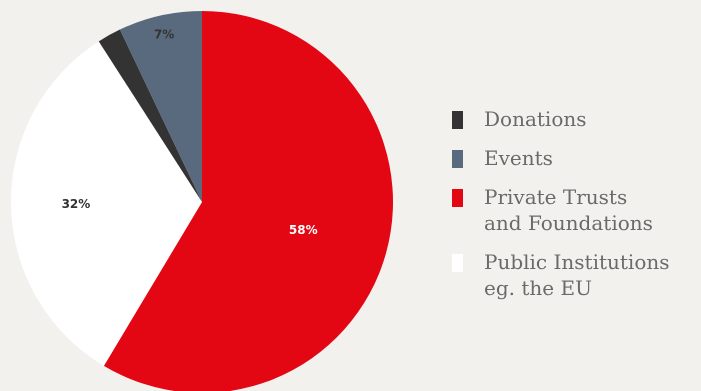  Describe the element at coordinates (457, 159) in the screenshot. I see `legend-swatch-events` at that location.